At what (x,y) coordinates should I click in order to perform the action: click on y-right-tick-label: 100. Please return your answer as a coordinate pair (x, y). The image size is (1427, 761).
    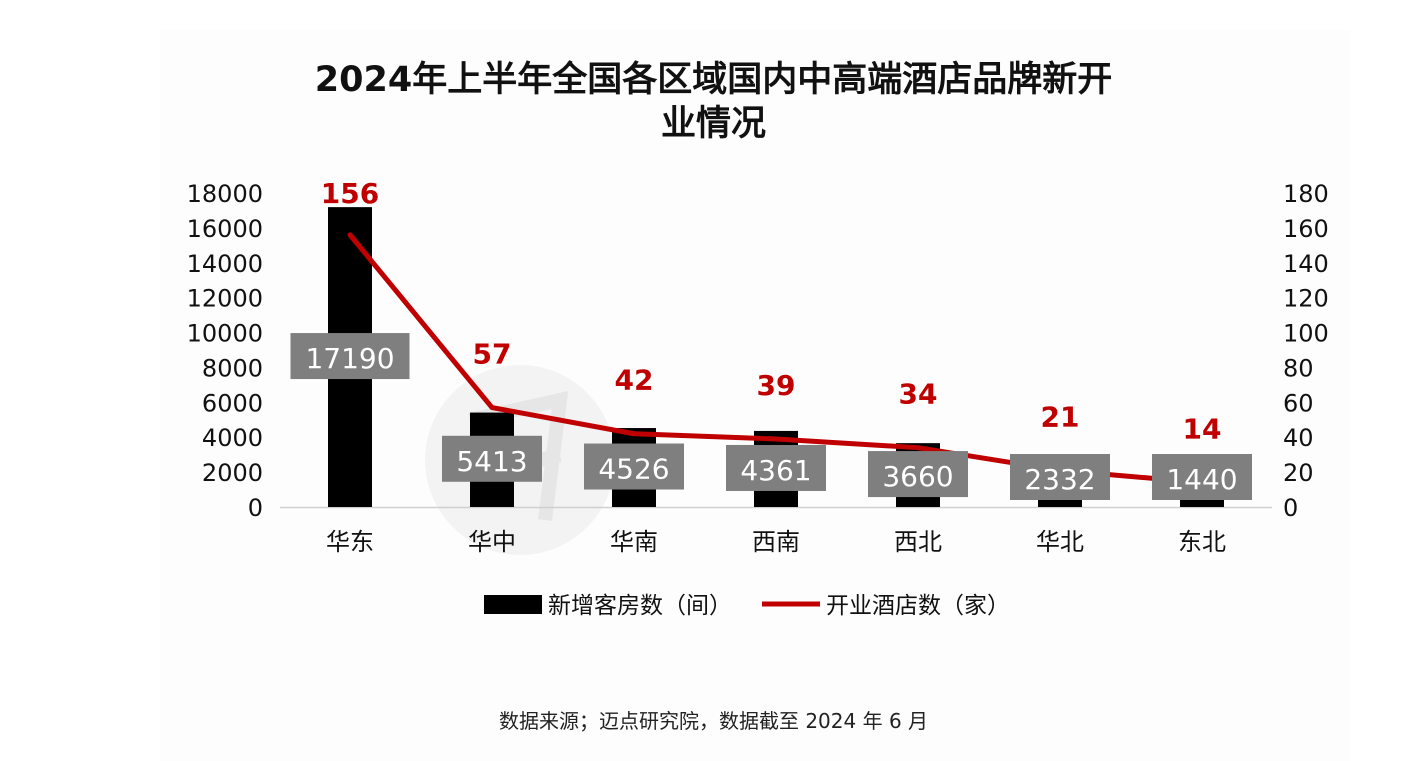
    Looking at the image, I should click on (1306, 334).